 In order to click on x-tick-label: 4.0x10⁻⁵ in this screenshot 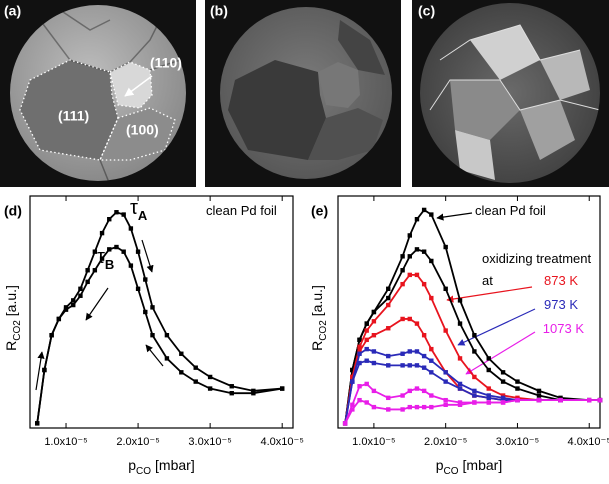, I will do `click(588, 442)`.